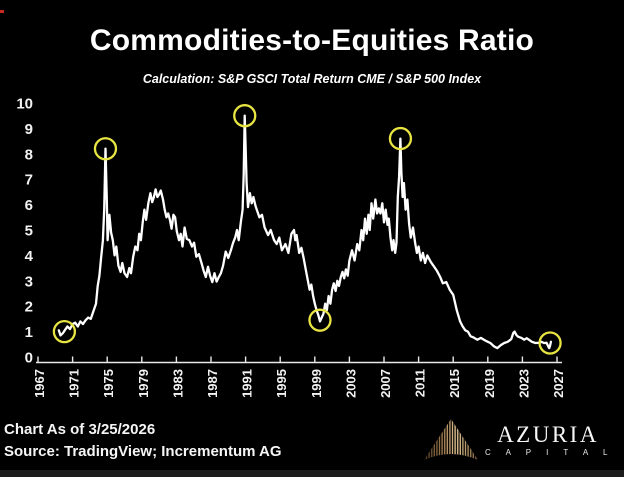 The height and width of the screenshot is (477, 624). Describe the element at coordinates (74, 383) in the screenshot. I see `x-axis-label: 1971` at that location.